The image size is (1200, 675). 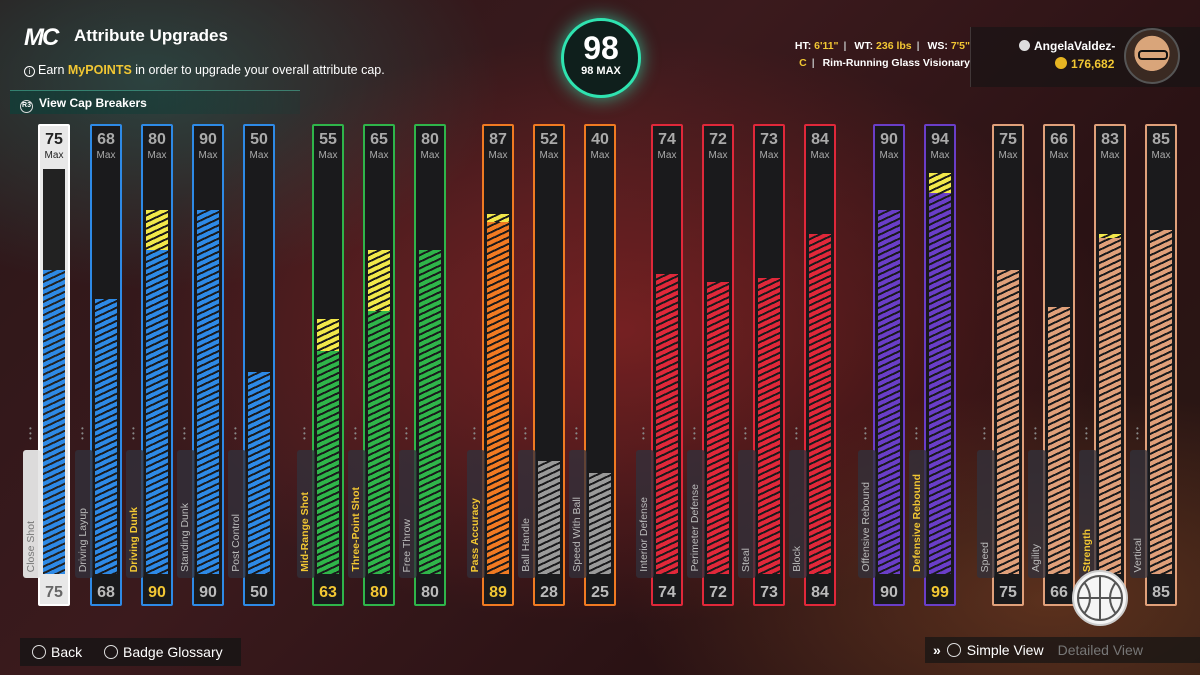 What do you see at coordinates (57, 652) in the screenshot?
I see `back-button: Back` at bounding box center [57, 652].